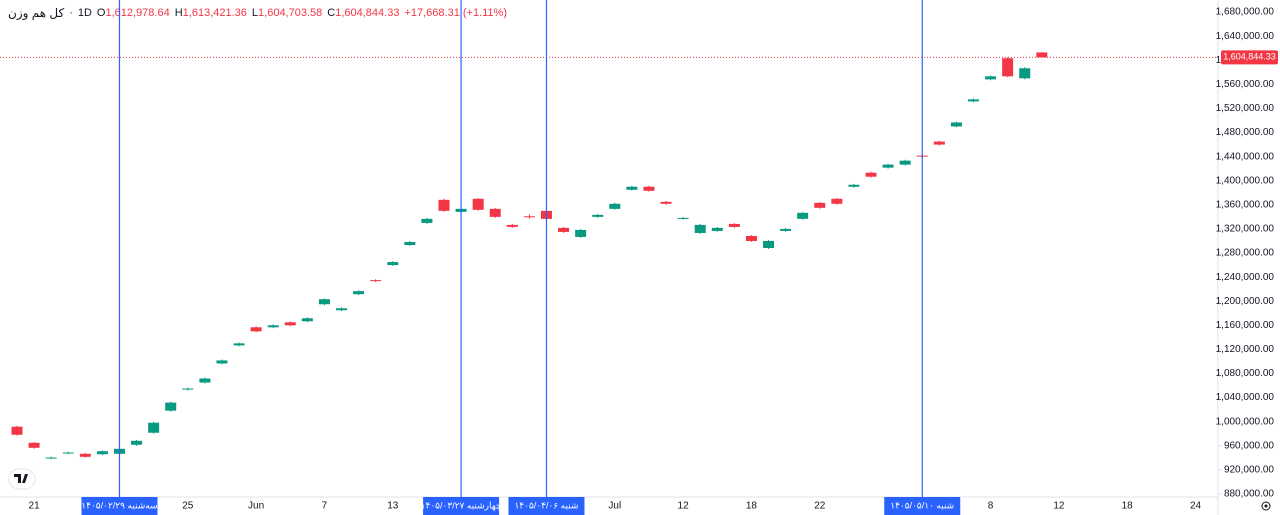  What do you see at coordinates (1245, 204) in the screenshot?
I see `y-tick-label: 1,360,000.00` at bounding box center [1245, 204].